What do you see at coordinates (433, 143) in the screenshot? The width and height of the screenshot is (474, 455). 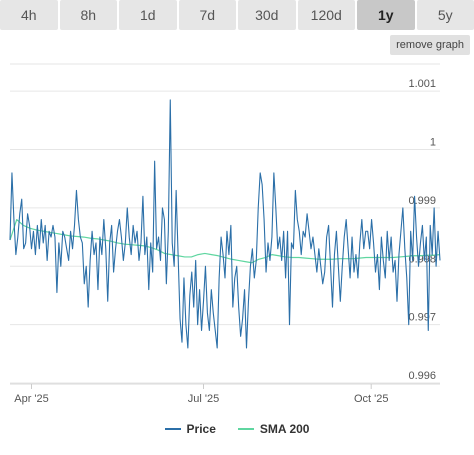 I see `y-tick-label: 1` at bounding box center [433, 143].